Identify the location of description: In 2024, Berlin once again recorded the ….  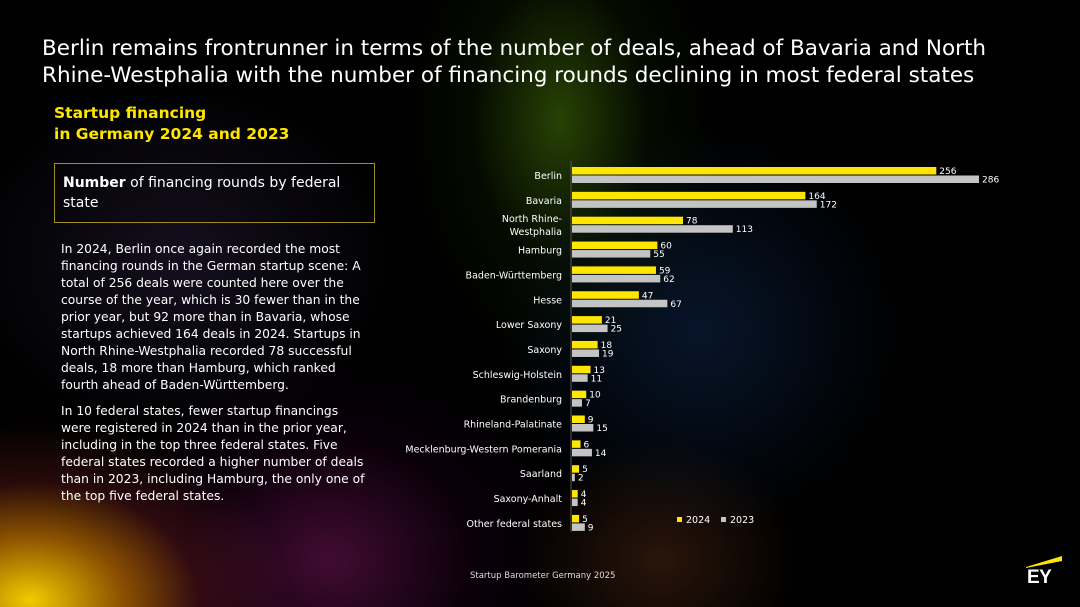
(216, 377).